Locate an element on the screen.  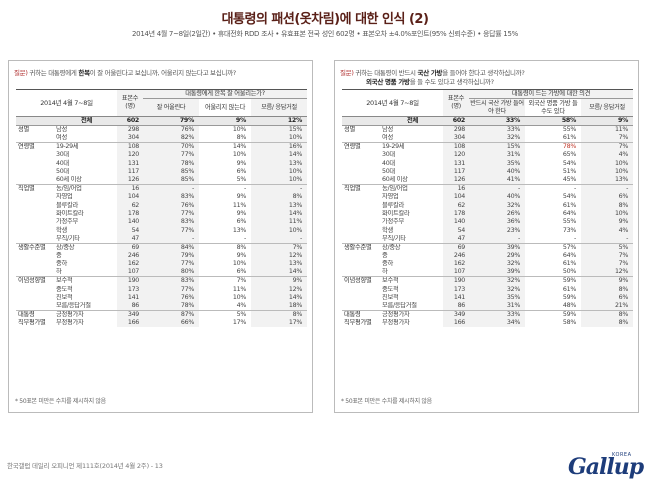
table-row: 생활수준별 상/중상 69 39% 57% 5% is located at coordinates (488, 247).